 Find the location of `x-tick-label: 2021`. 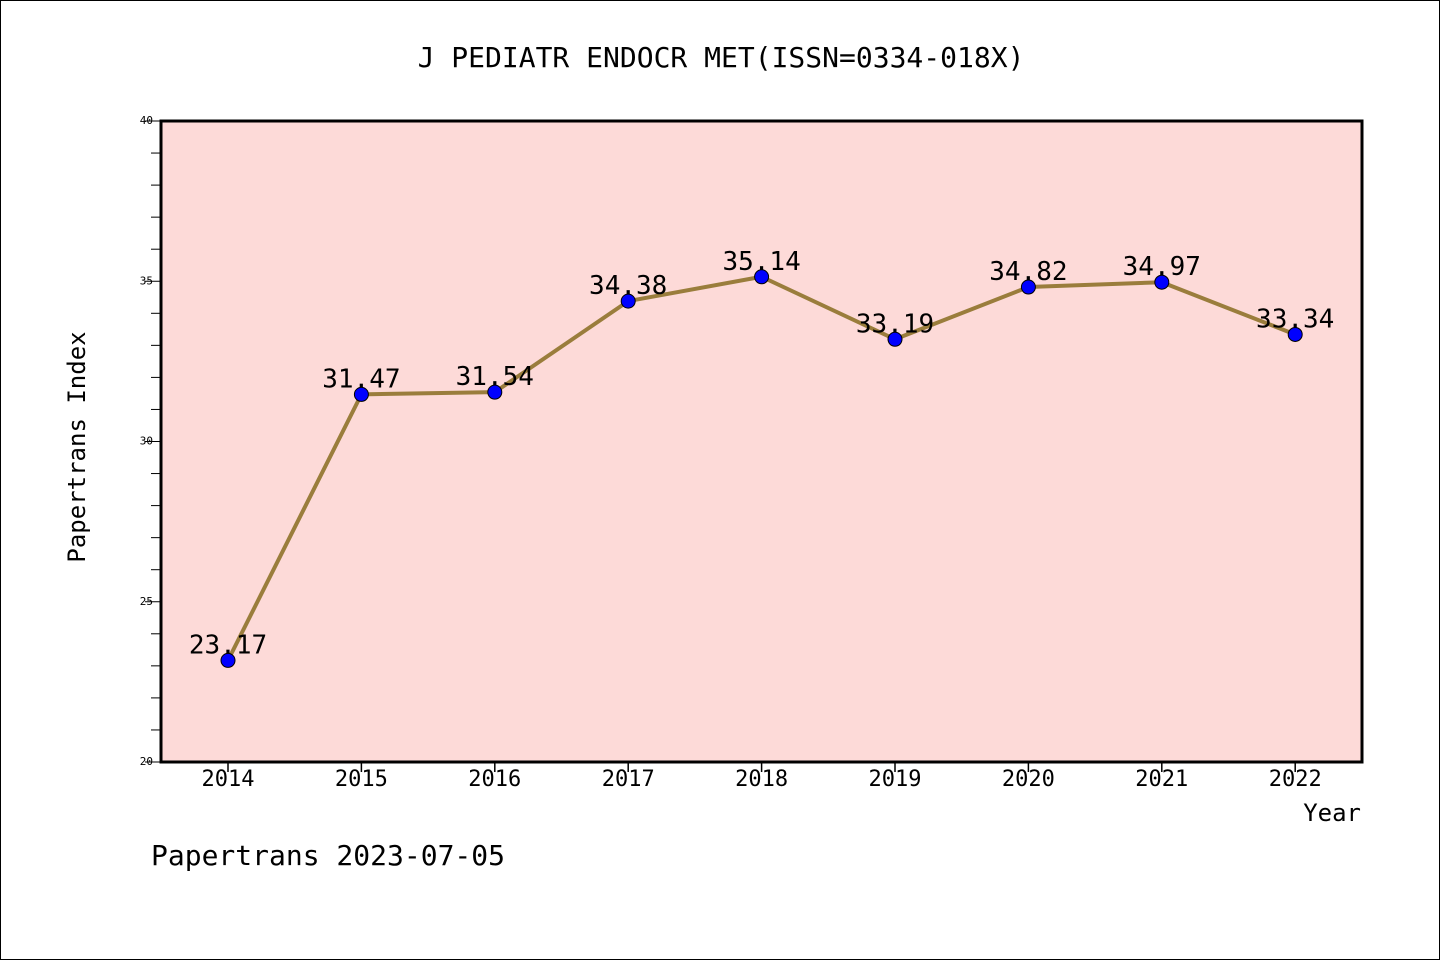

x-tick-label: 2021 is located at coordinates (1161, 779).